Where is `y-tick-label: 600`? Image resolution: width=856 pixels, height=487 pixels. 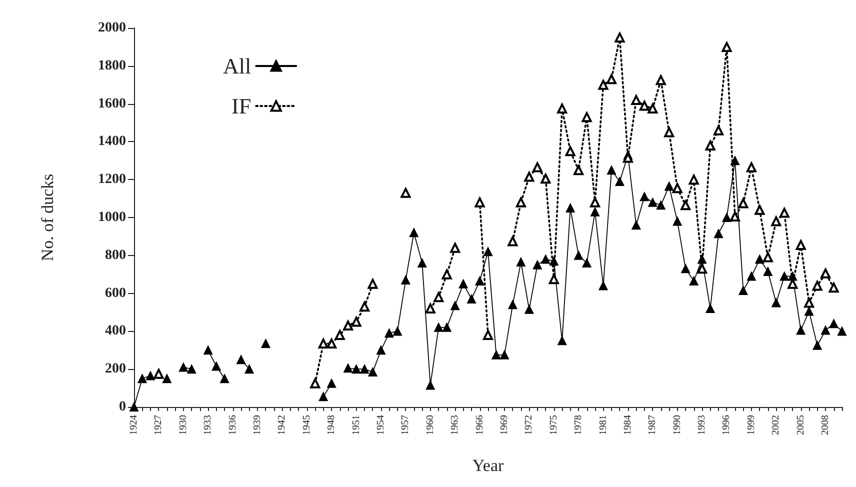
y-tick-label: 600 is located at coordinates (115, 293).